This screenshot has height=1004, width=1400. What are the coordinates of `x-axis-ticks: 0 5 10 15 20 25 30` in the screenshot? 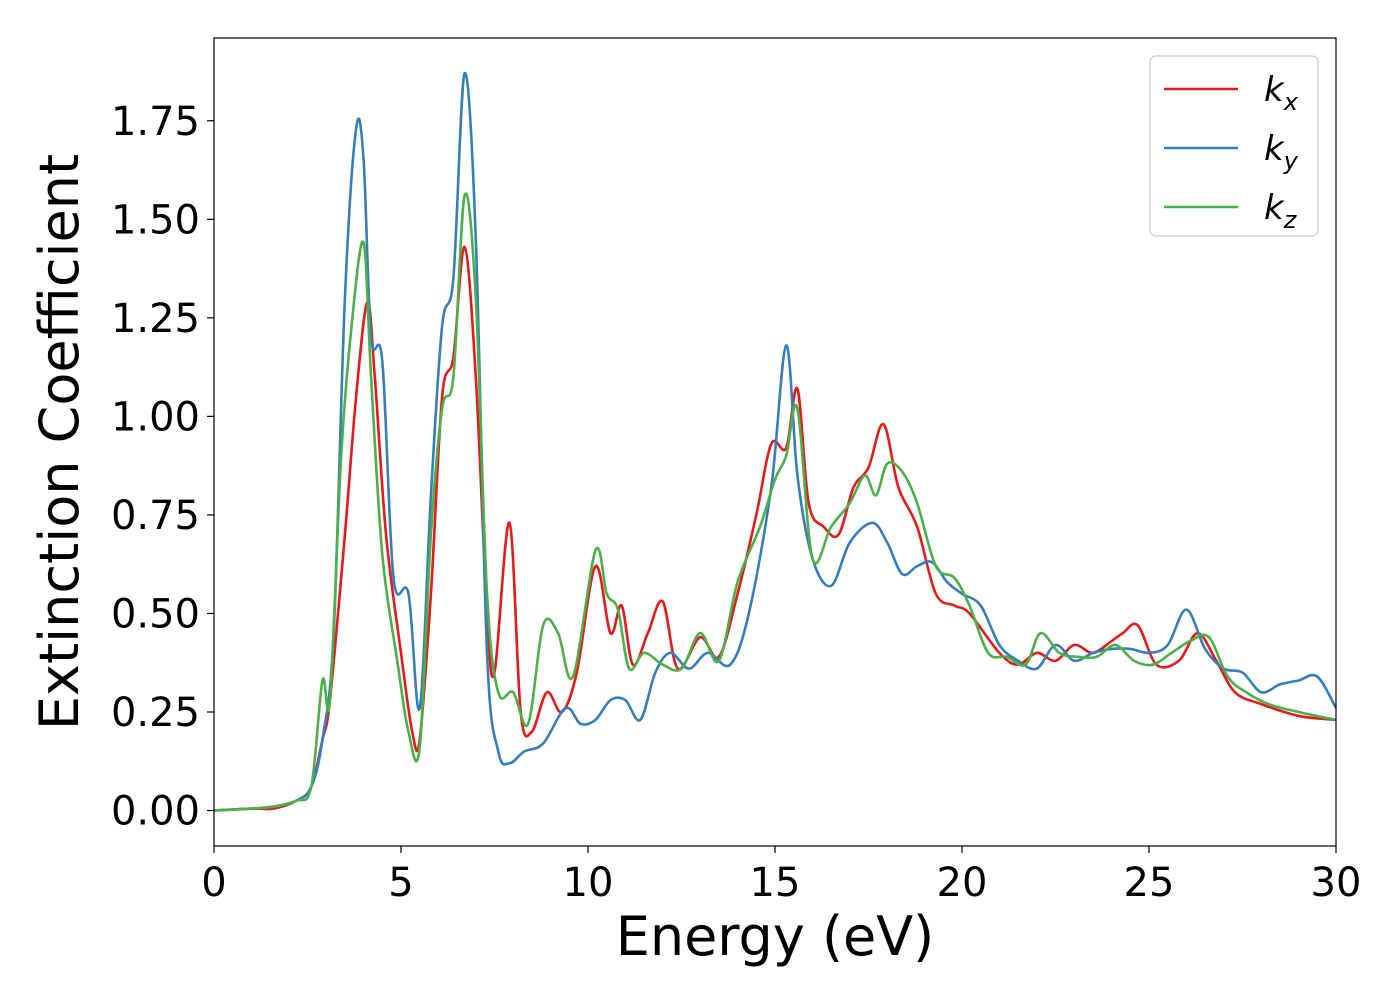 It's located at (781, 876).